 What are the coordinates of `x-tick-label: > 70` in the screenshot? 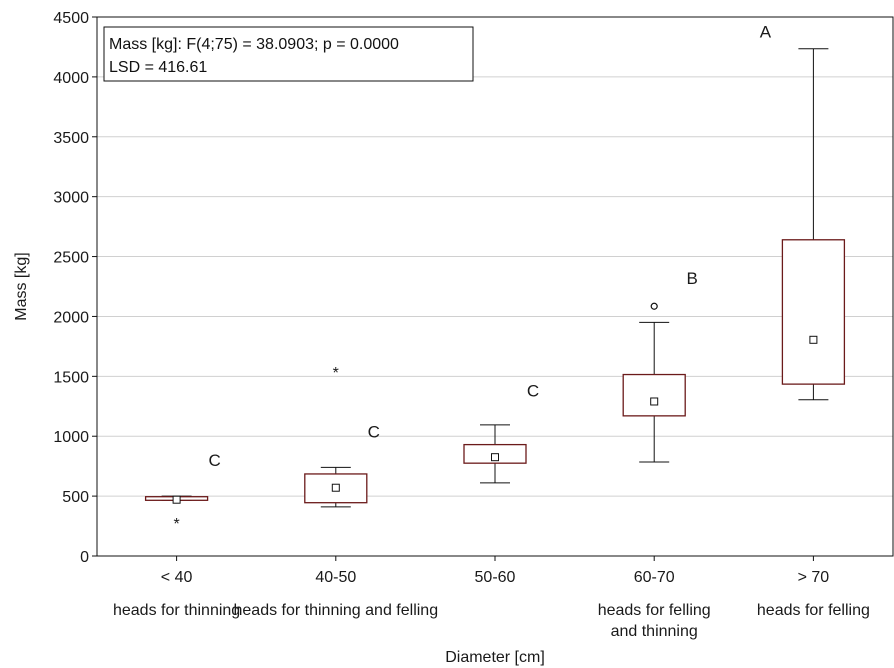 It's located at (814, 577).